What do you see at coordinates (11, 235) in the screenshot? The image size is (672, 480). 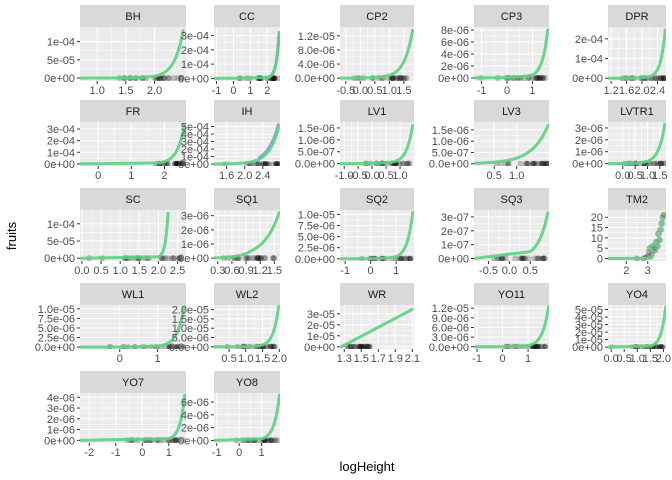 I see `y-axis-title: fruits` at bounding box center [11, 235].